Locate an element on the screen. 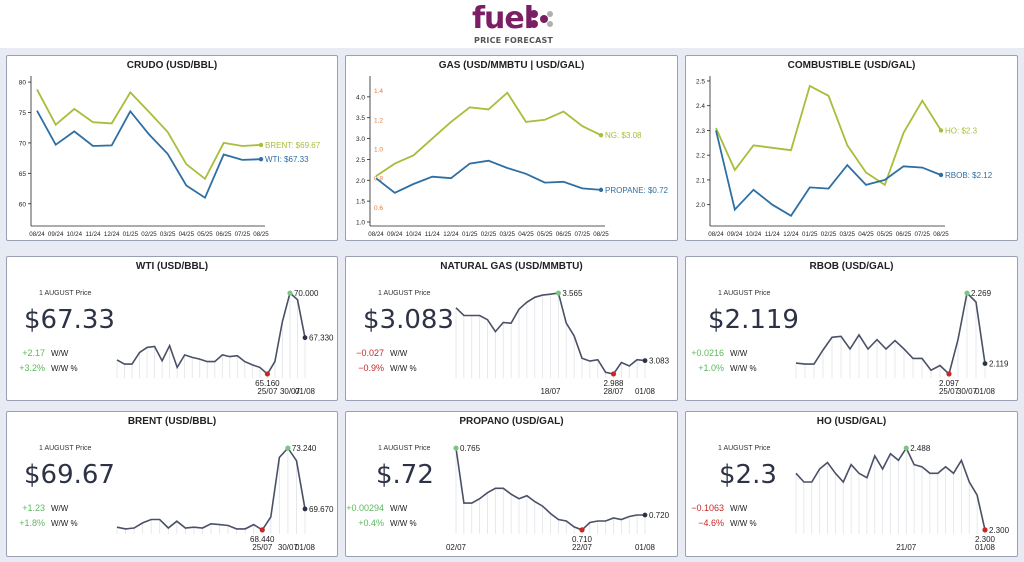  current-price: $69.67 is located at coordinates (69, 475).